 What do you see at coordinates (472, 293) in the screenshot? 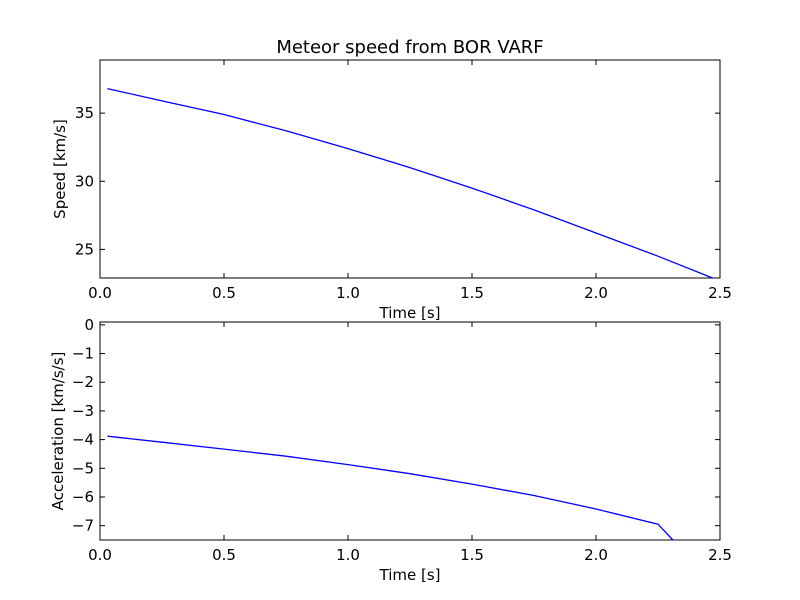
I see `speed-x-tick-label: 1.5` at bounding box center [472, 293].